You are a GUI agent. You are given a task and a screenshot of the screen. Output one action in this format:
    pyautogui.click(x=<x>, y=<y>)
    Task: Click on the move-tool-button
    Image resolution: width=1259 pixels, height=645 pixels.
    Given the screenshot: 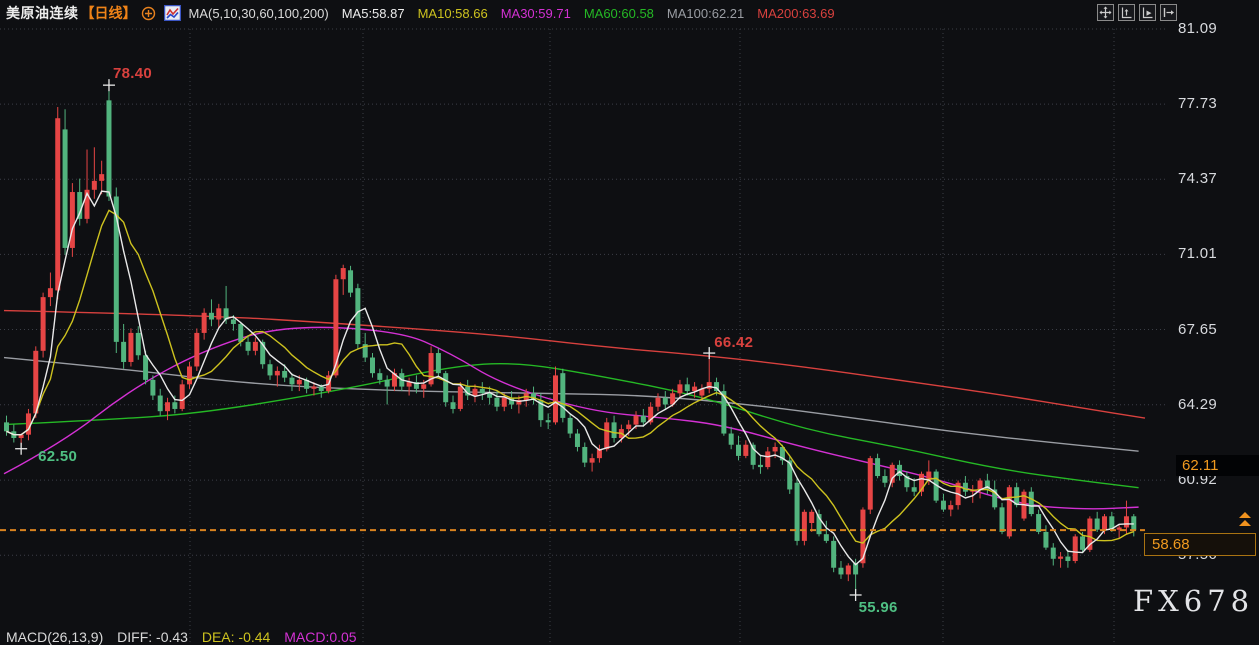 What is the action you would take?
    pyautogui.click(x=1105, y=12)
    